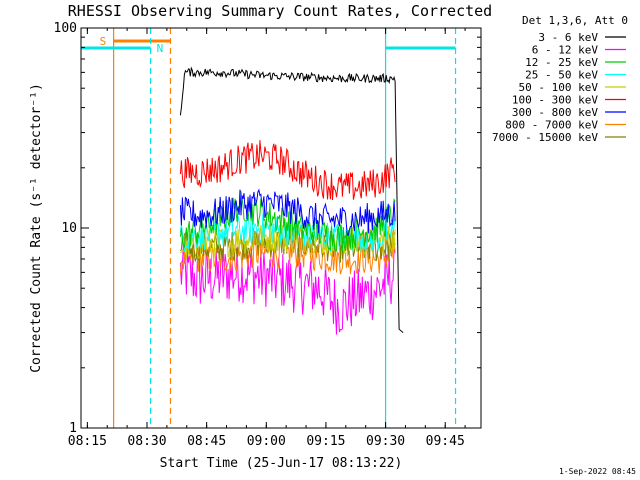  I want to click on series-line-12-25keV, so click(287, 221).